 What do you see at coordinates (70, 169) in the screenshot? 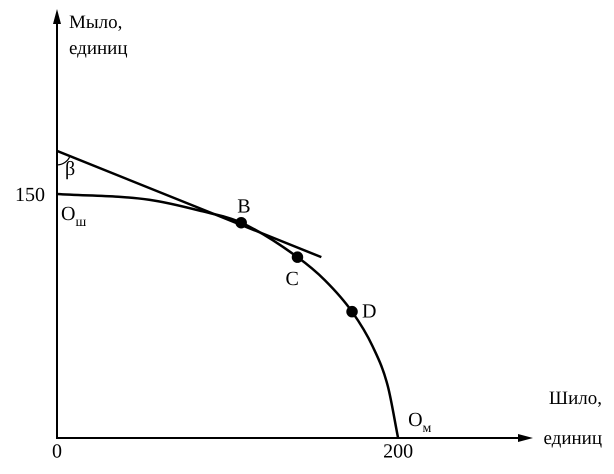
I see `annotation: β` at bounding box center [70, 169].